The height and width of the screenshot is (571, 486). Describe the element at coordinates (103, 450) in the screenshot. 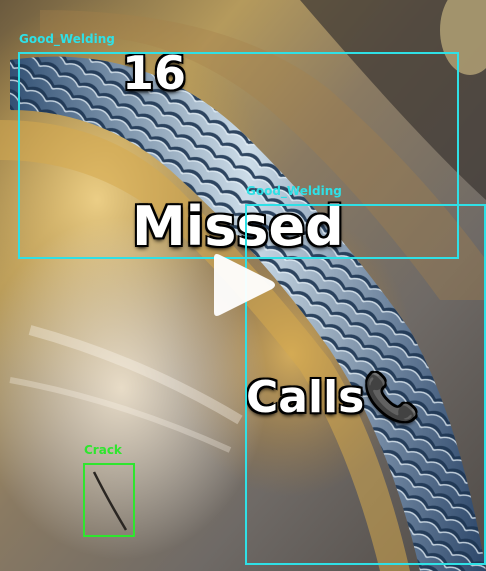

I see `detection-label-crack: Crack` at that location.